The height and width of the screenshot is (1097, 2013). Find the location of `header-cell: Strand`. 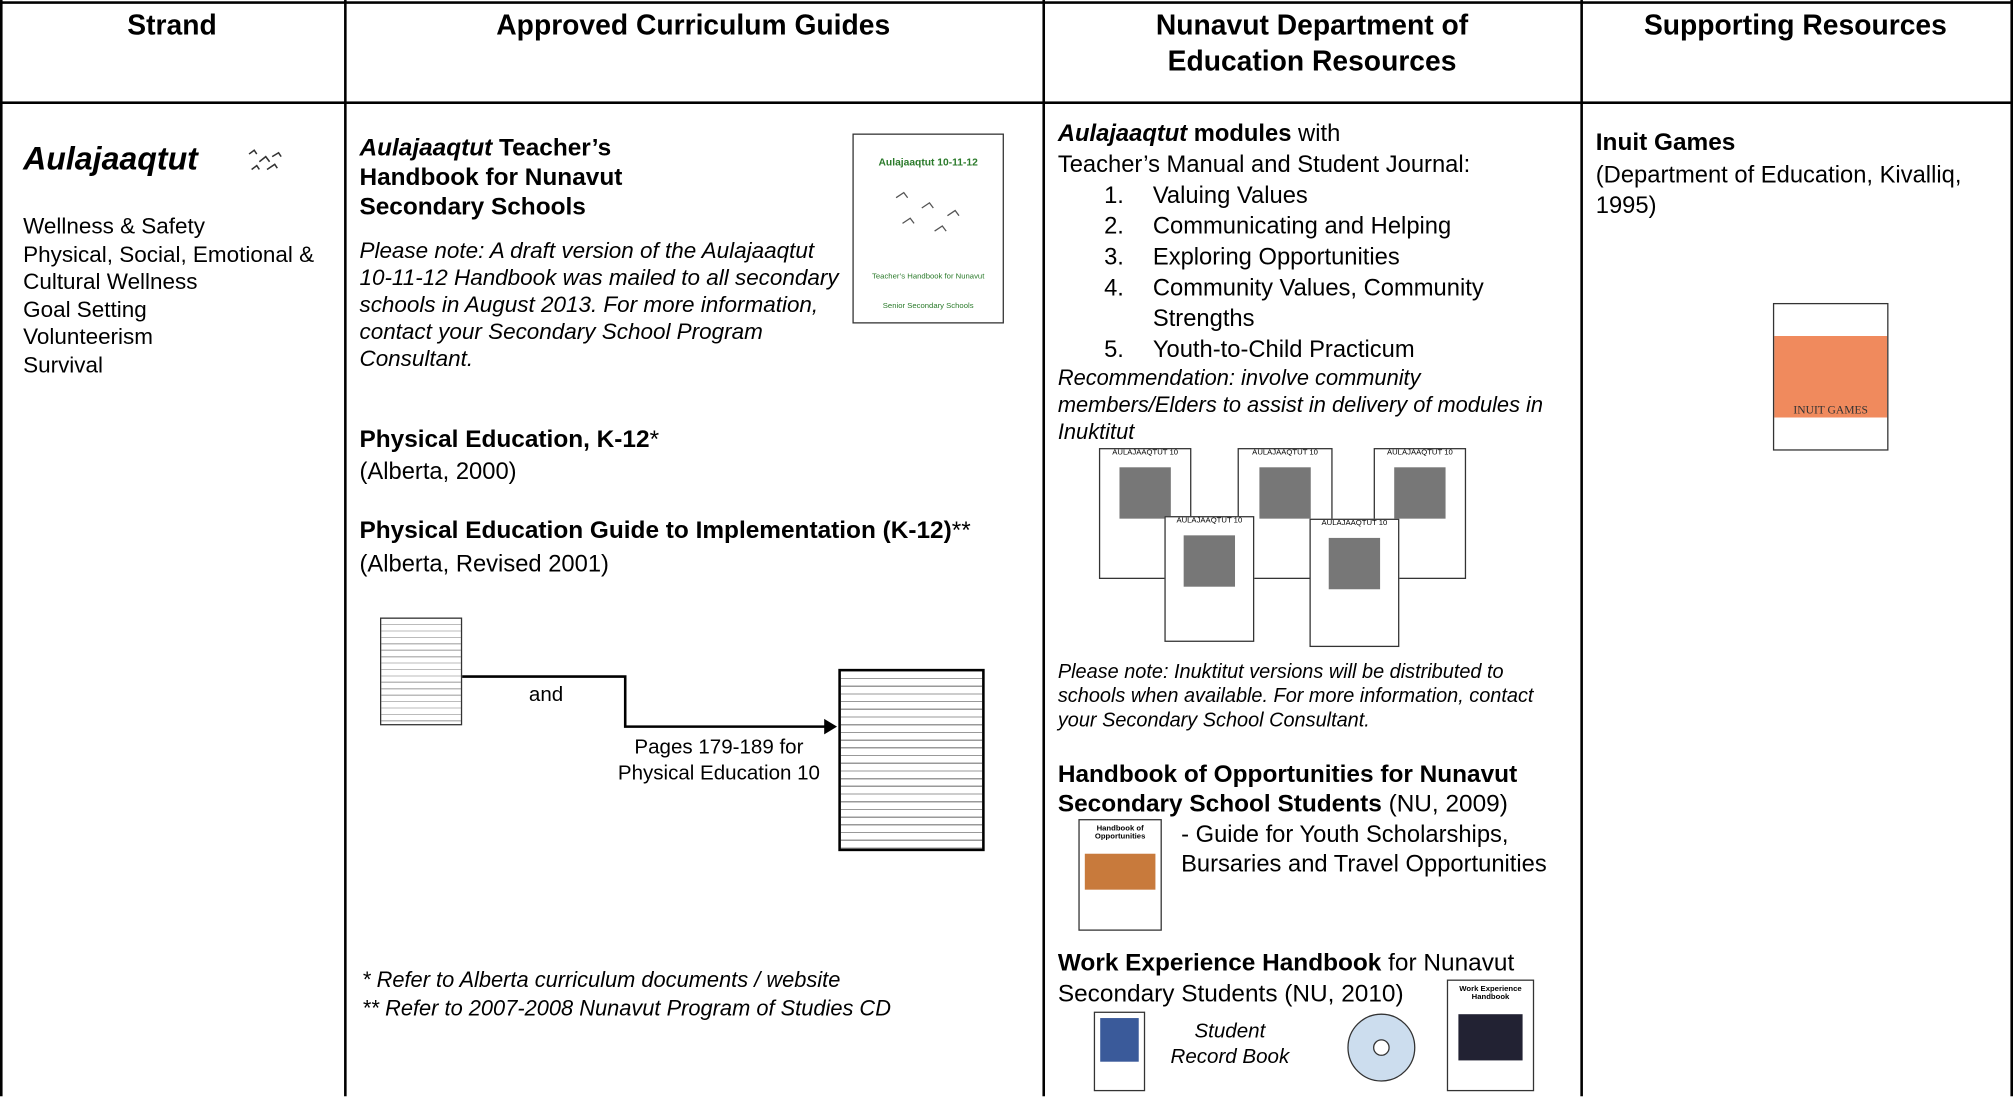

header-cell: Strand is located at coordinates (172, 25).